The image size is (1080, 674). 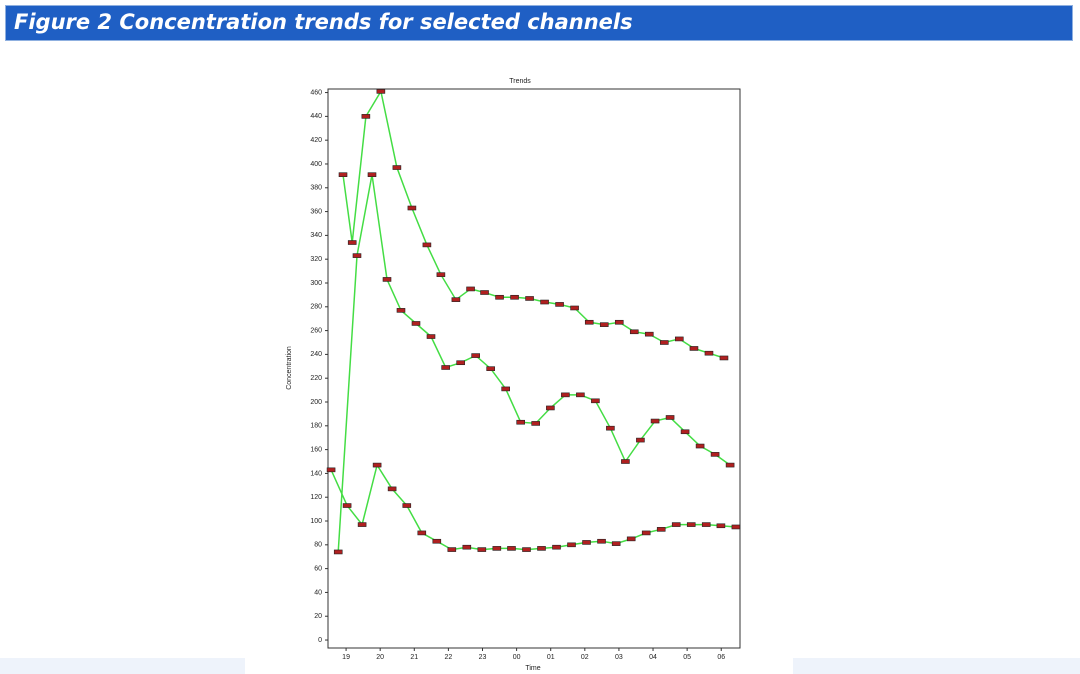 What do you see at coordinates (316, 307) in the screenshot?
I see `y-tick-label: 280` at bounding box center [316, 307].